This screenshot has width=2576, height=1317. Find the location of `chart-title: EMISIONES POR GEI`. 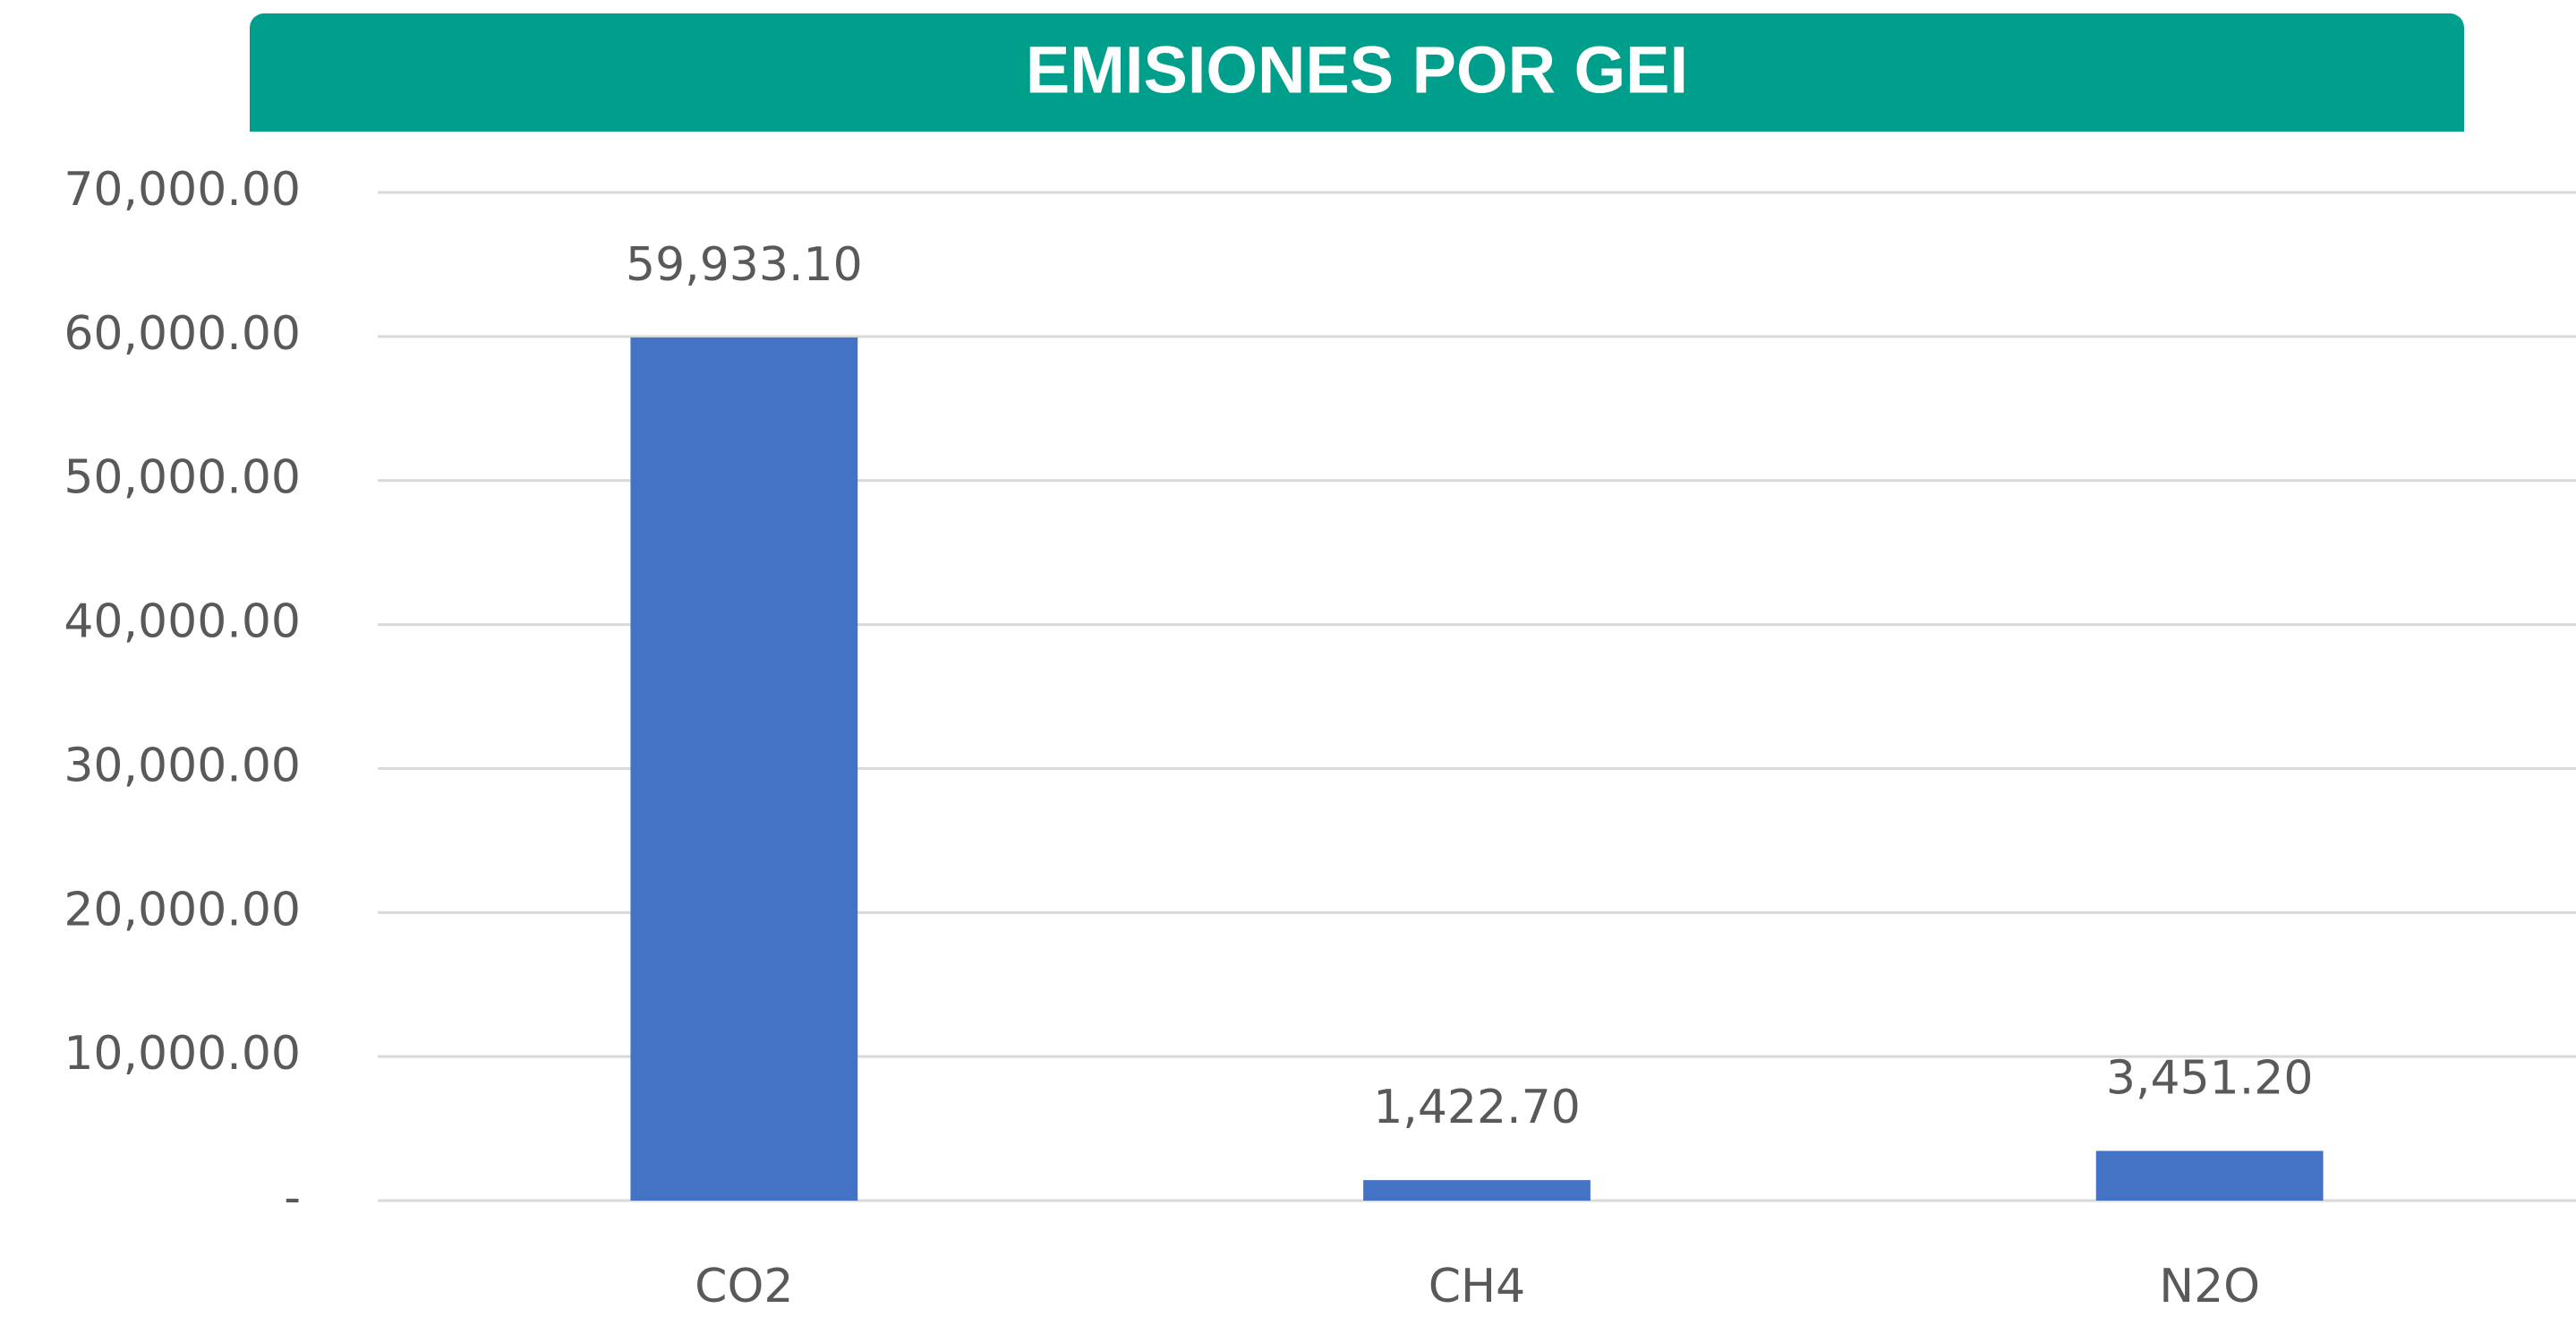

chart-title: EMISIONES POR GEI is located at coordinates (1357, 70).